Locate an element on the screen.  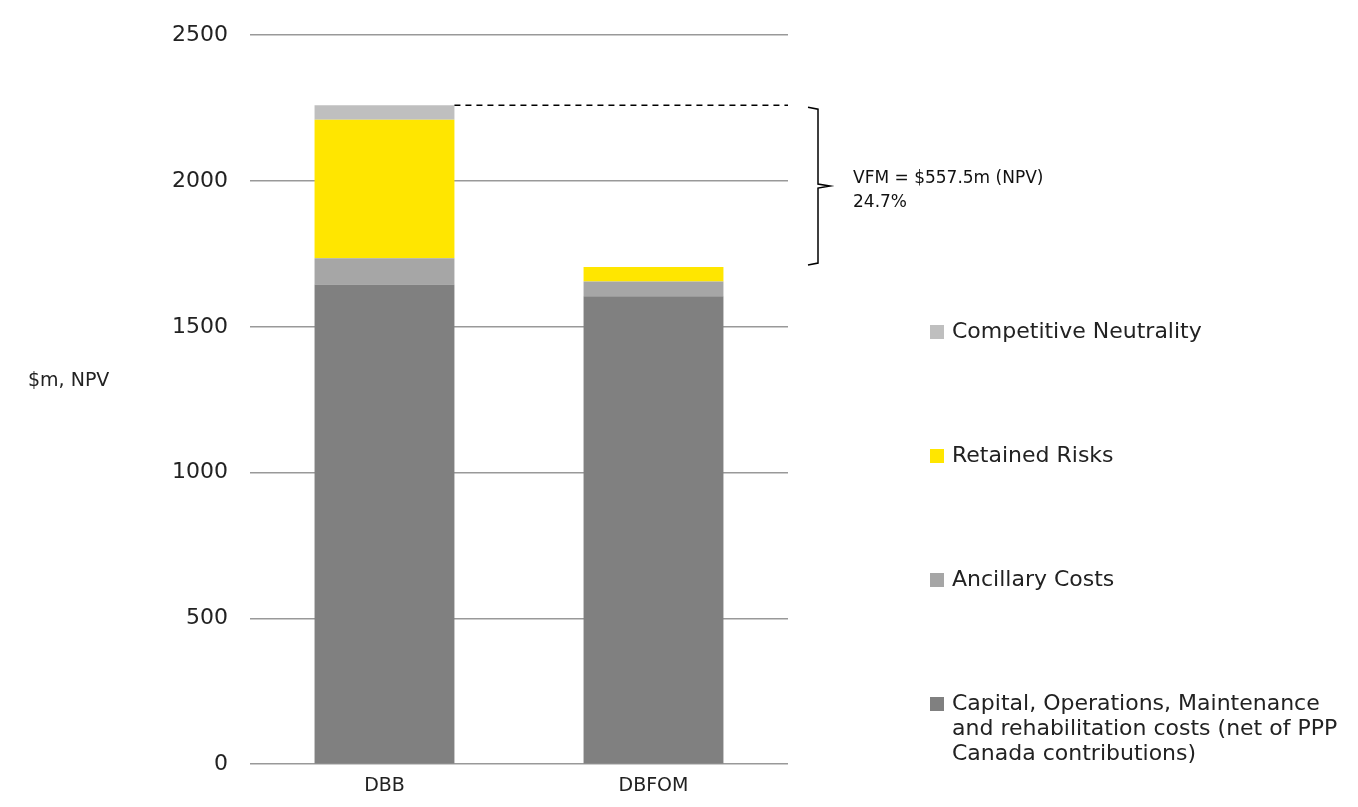
y-tick-label: 1000 is located at coordinates (199, 471).